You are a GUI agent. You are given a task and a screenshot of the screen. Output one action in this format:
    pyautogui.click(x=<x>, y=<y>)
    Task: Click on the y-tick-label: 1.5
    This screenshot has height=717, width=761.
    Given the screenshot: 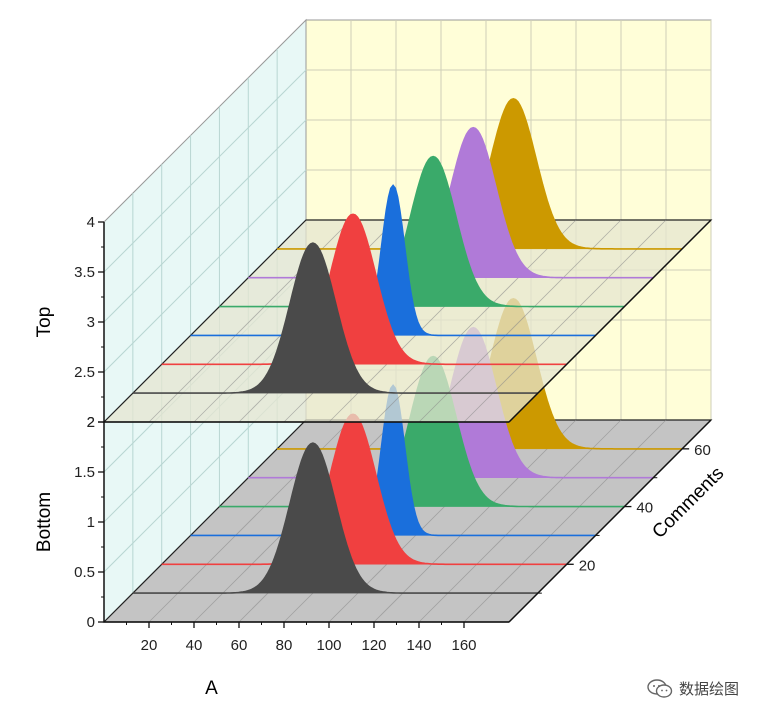 What is the action you would take?
    pyautogui.click(x=84, y=472)
    